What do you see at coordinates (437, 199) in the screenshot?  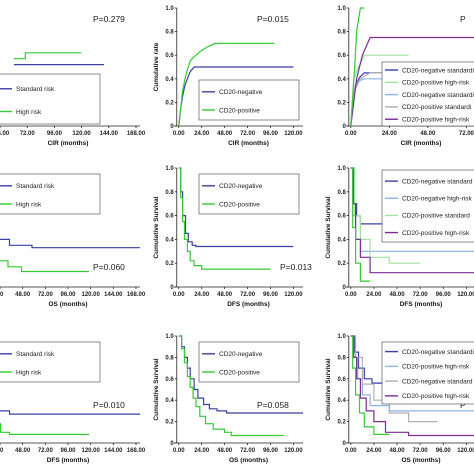 I see `legend-label: CD20-negative high-risk` at bounding box center [437, 199].